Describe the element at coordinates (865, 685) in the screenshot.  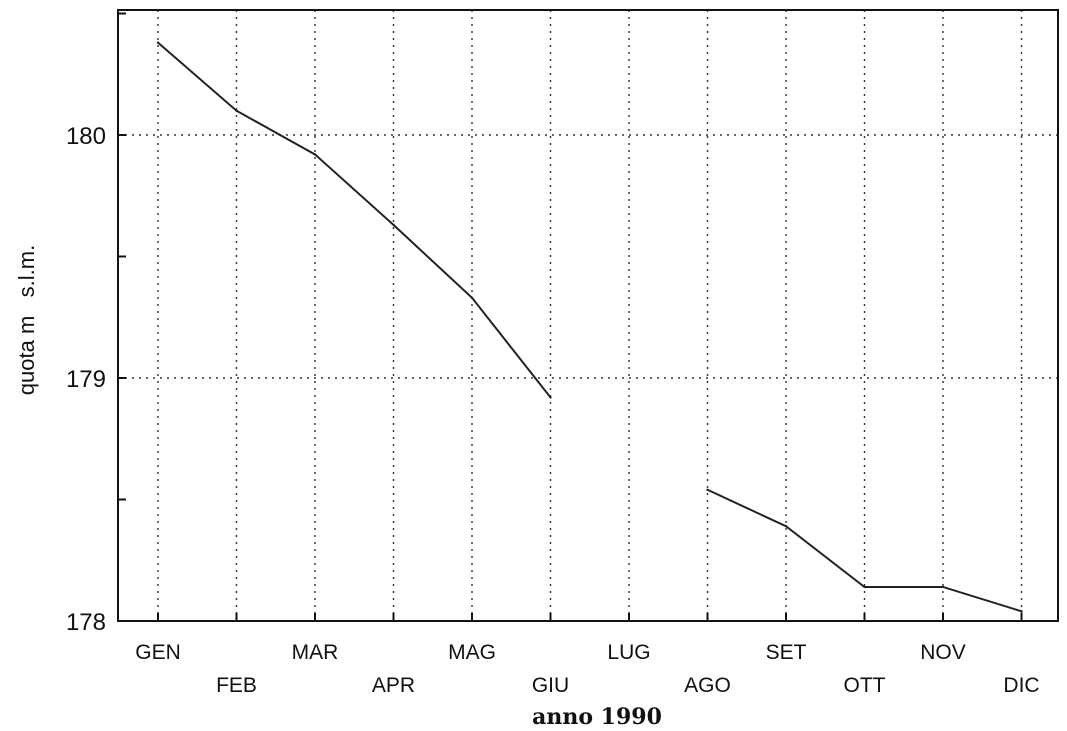
I see `x-tick-label-ott: OTT` at that location.